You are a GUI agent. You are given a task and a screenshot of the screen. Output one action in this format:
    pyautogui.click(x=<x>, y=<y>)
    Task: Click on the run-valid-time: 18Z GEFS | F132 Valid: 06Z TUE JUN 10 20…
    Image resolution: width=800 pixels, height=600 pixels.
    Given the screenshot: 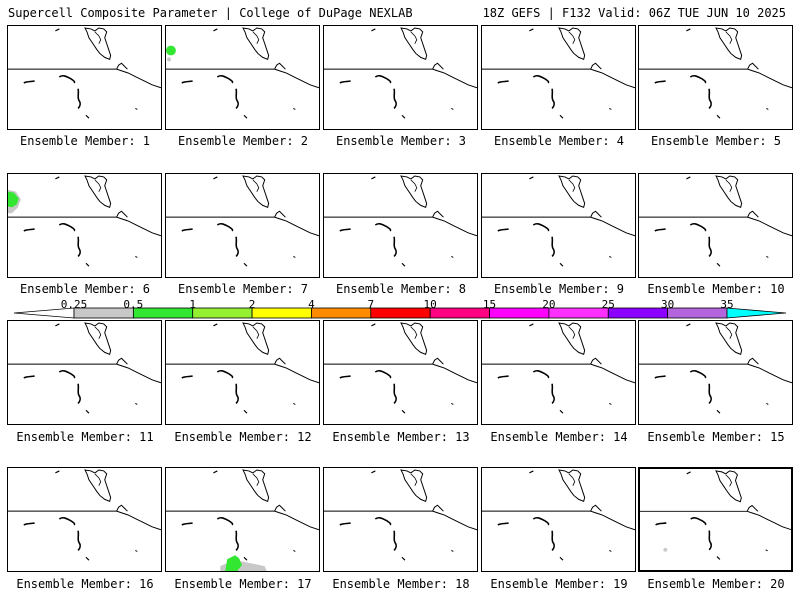 What is the action you would take?
    pyautogui.click(x=634, y=13)
    